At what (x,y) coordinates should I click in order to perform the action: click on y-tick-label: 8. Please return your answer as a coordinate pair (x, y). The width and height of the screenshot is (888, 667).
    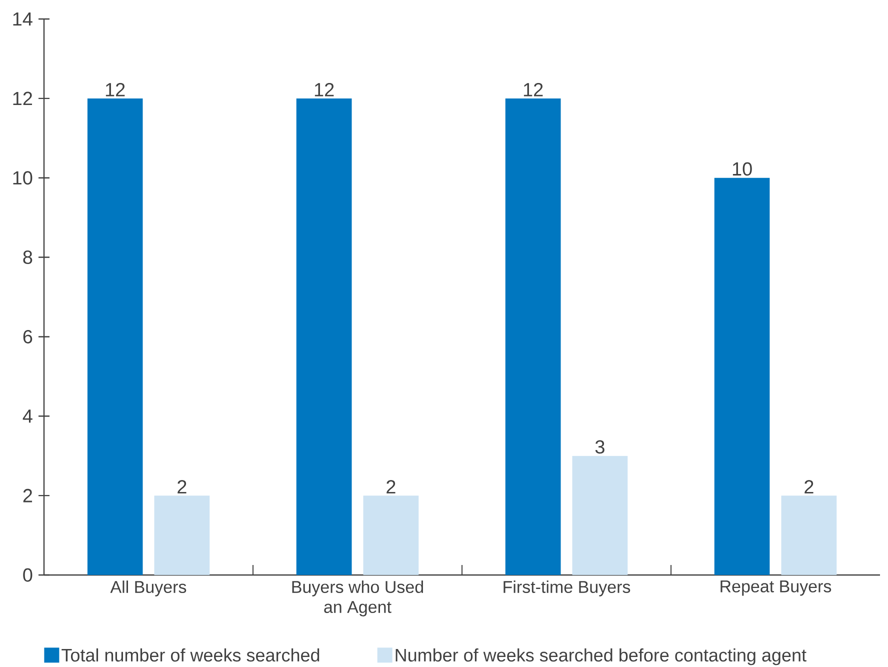
    Looking at the image, I should click on (27, 257).